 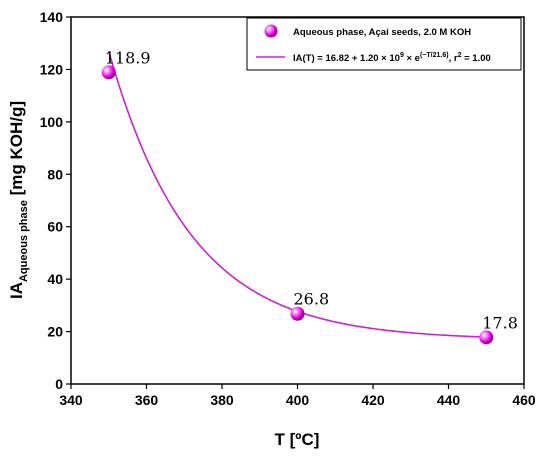 I want to click on y-axis-title: IAAqueous phase [mg KOH/g], so click(x=18, y=200).